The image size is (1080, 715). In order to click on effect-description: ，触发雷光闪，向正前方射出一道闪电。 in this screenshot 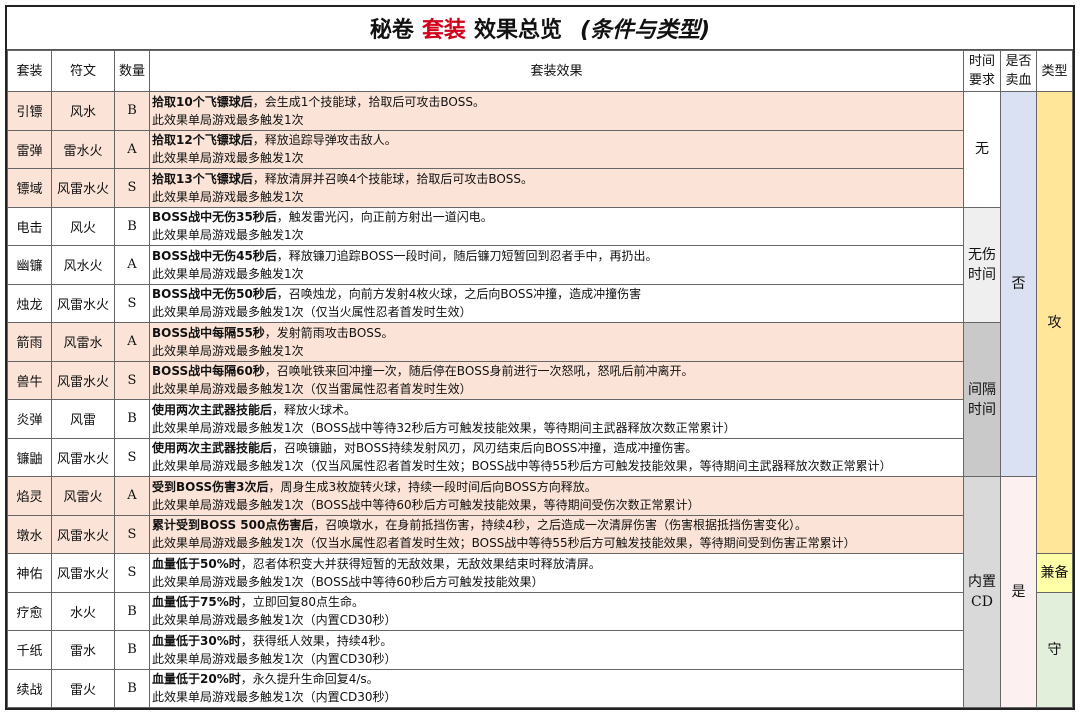, I will do `click(384, 217)`.